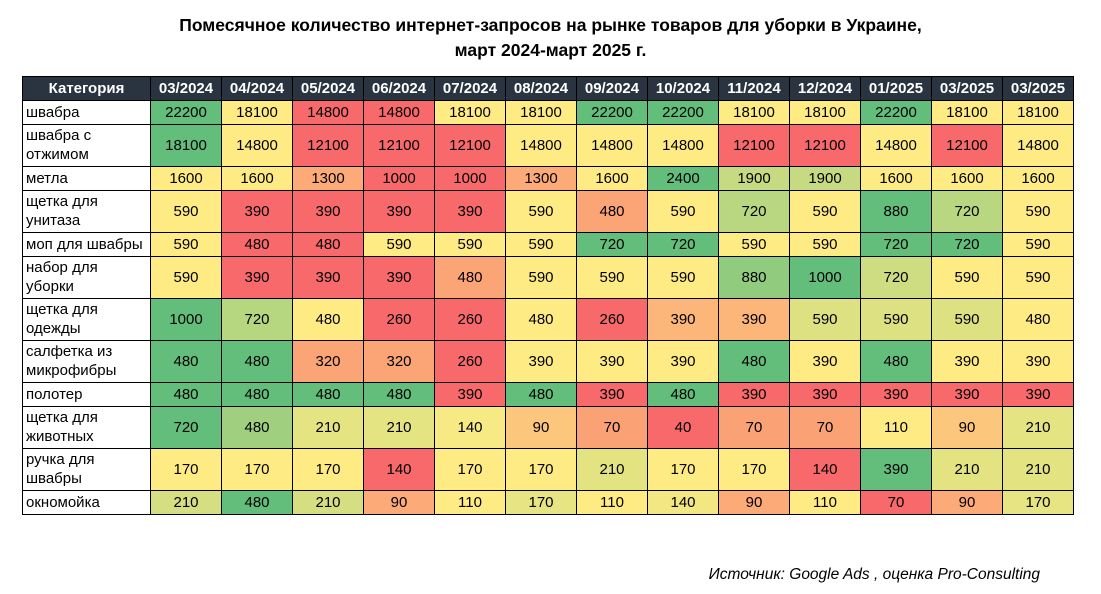  Describe the element at coordinates (328, 361) in the screenshot. I see `value-cell: 320` at that location.